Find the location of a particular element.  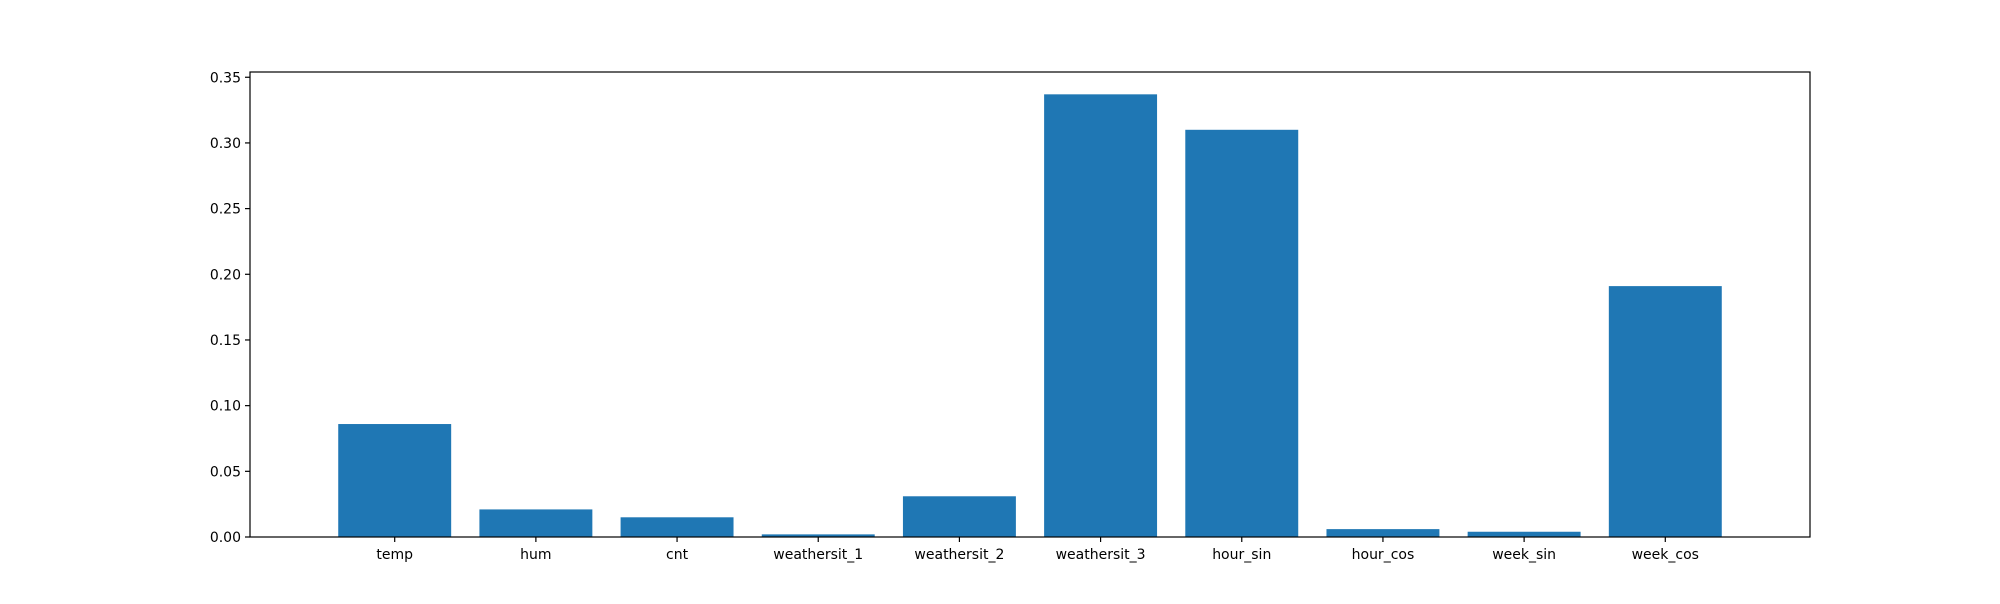

x-tick-label: weathersit_3 is located at coordinates (1101, 555).